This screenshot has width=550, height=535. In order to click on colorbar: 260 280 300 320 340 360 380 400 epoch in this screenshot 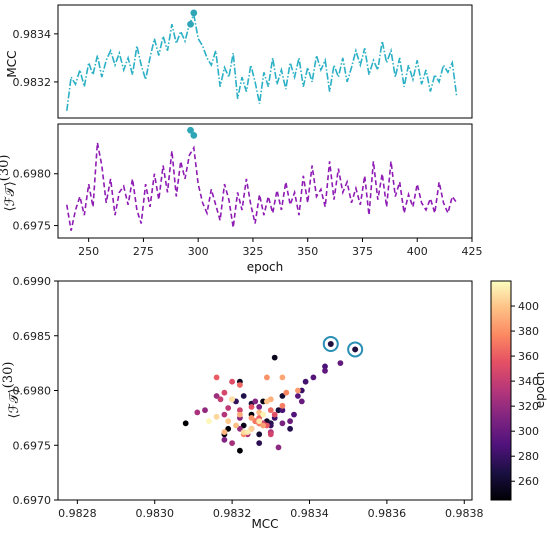, I will do `click(518, 390)`.